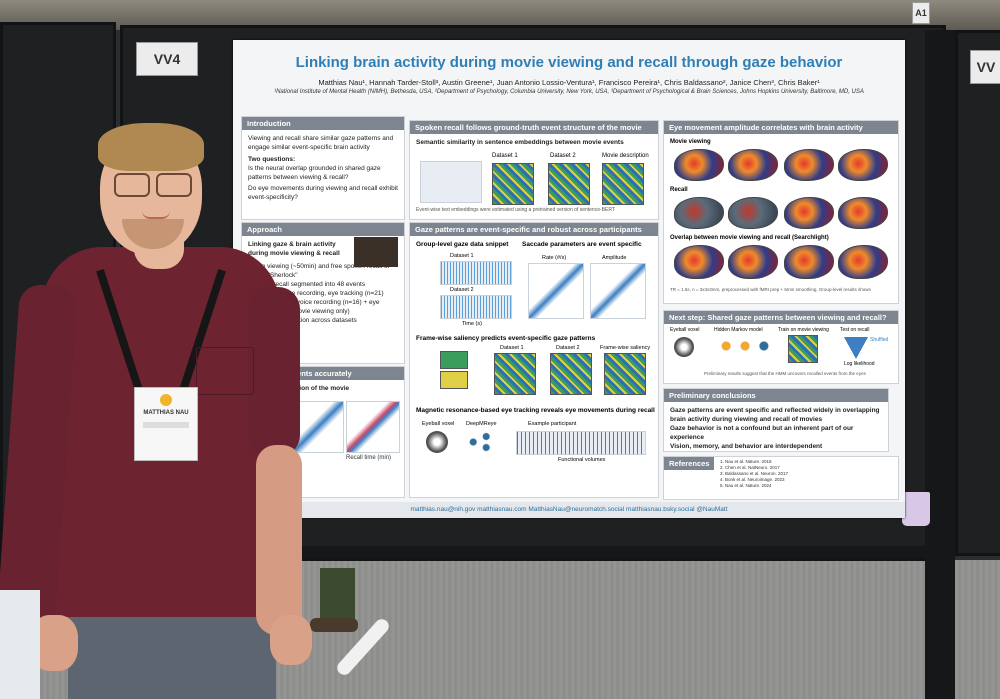  Describe the element at coordinates (225, 371) in the screenshot. I see `shirt-pocket` at that location.